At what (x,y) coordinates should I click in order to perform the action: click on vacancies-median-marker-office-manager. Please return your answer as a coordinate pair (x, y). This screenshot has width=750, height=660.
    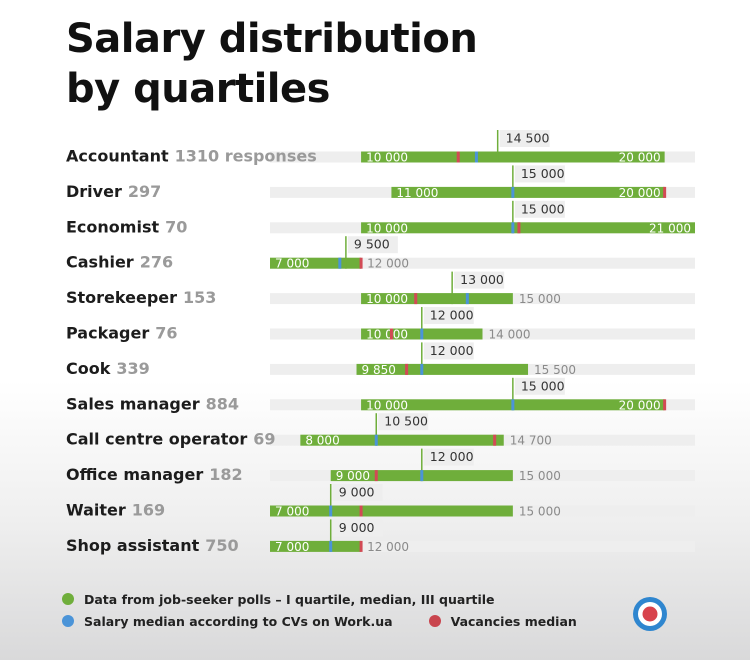
    Looking at the image, I should click on (376, 476).